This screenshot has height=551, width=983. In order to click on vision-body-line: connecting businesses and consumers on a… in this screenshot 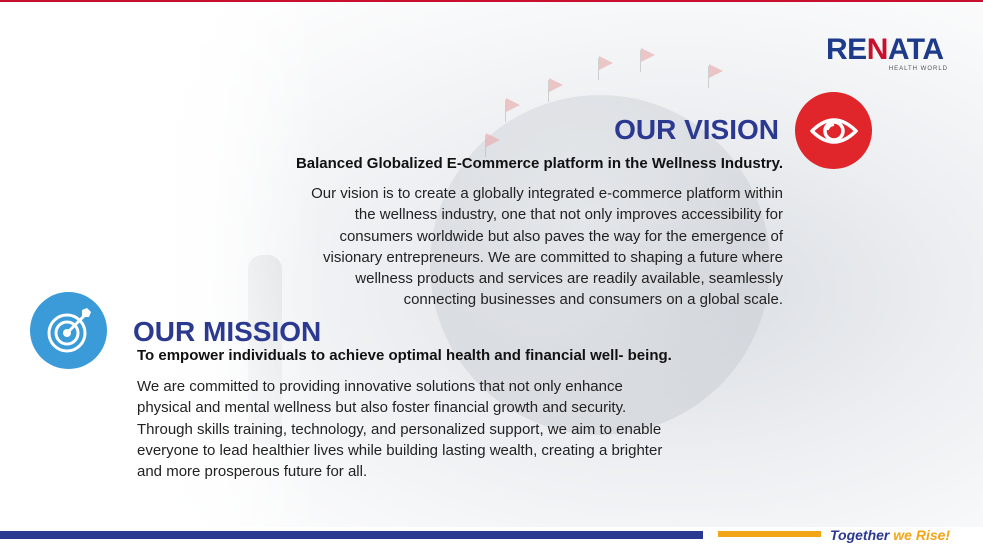, I will do `click(593, 300)`.